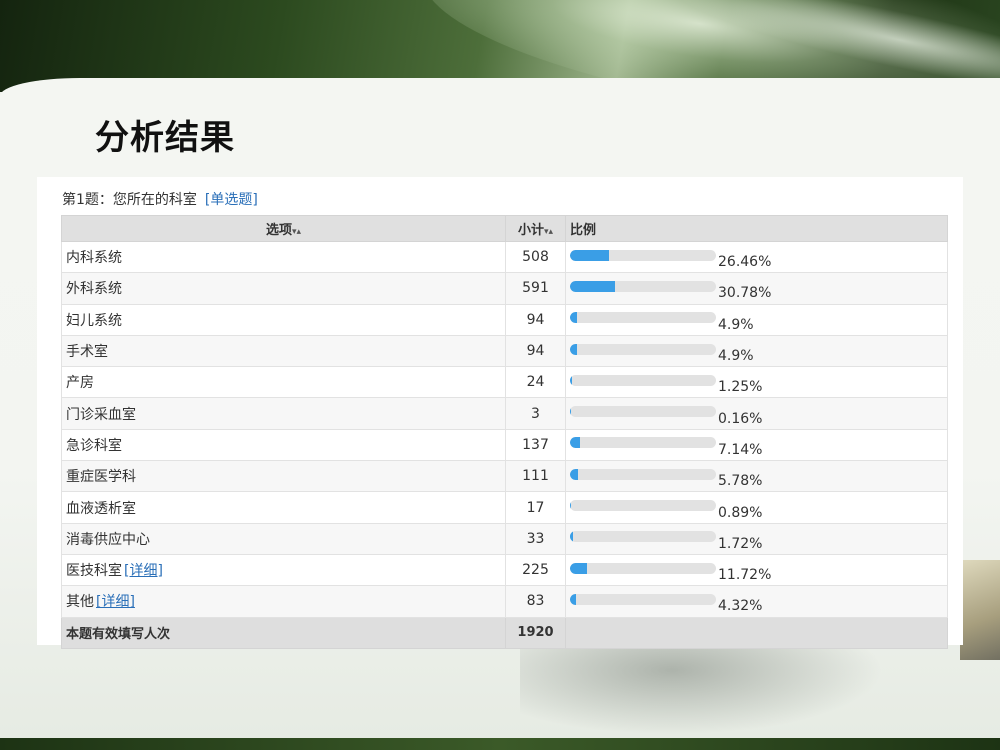  I want to click on ratio-percent: 5.78%, so click(740, 481).